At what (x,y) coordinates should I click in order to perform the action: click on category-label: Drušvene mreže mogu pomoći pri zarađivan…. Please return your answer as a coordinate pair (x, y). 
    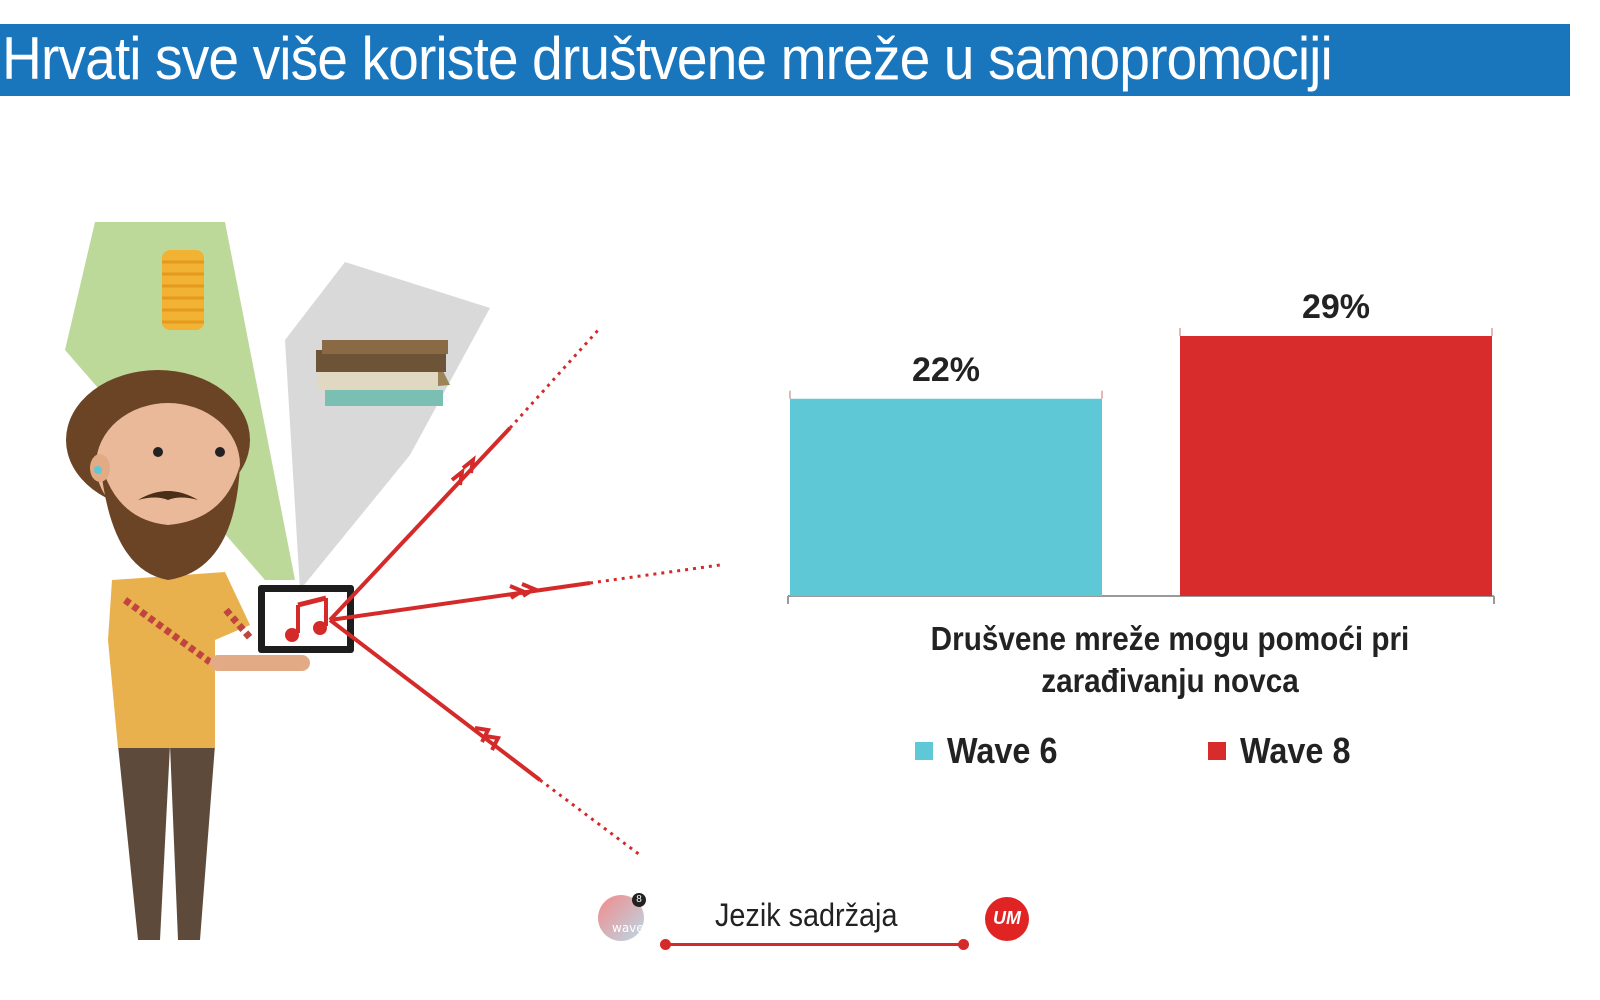
    Looking at the image, I should click on (1170, 659).